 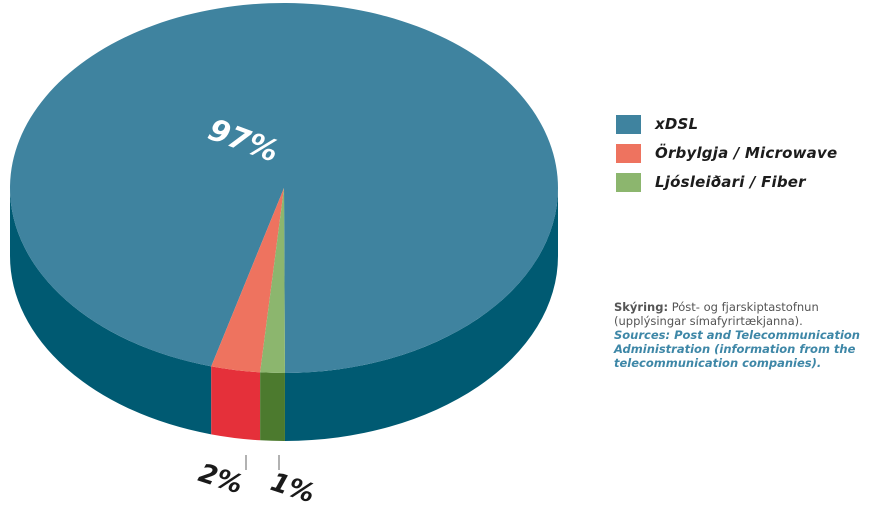 I want to click on slice-side-microwave, so click(x=236, y=403).